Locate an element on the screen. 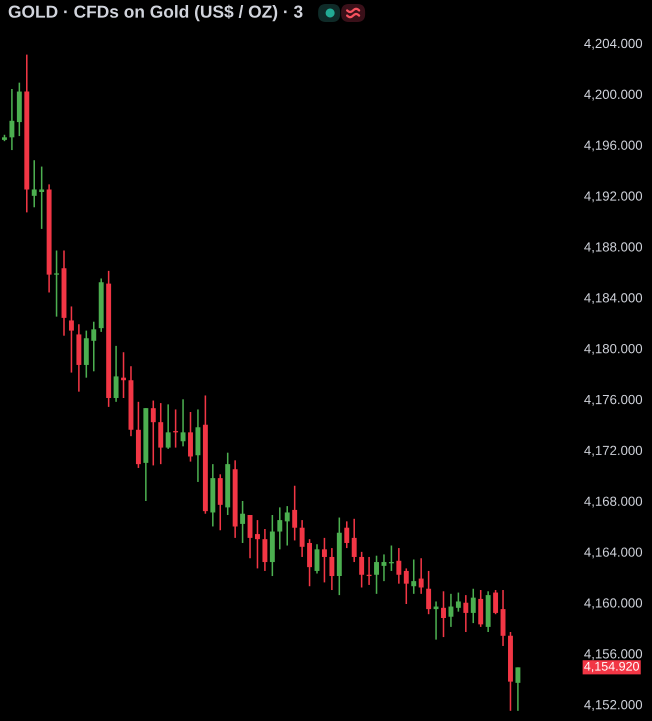 The width and height of the screenshot is (652, 721). chart-title: GOLD · CFDs on Gold (US$ / OZ) · 3 is located at coordinates (155, 13).